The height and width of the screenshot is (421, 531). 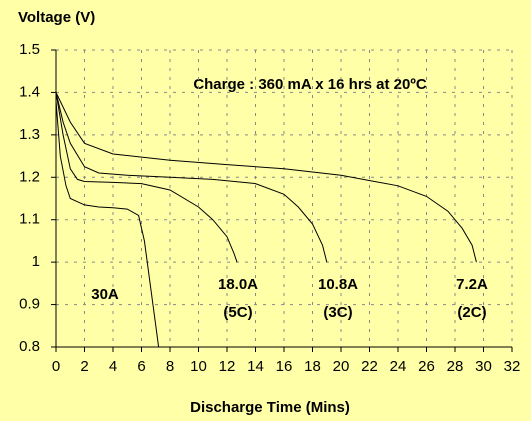 I want to click on x-tick-label: 6, so click(x=141, y=366).